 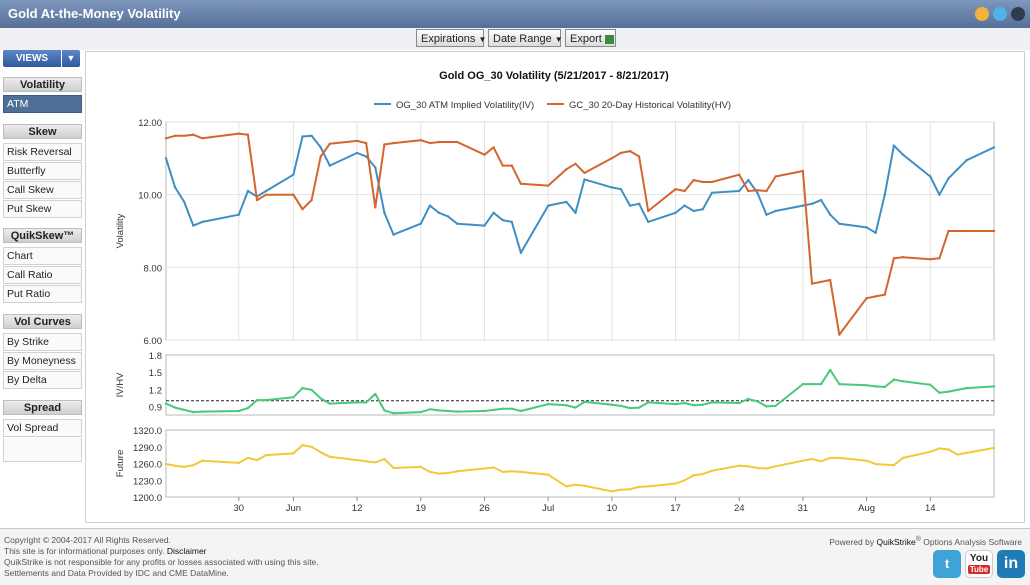 What do you see at coordinates (1000, 14) in the screenshot?
I see `twitter-icon` at bounding box center [1000, 14].